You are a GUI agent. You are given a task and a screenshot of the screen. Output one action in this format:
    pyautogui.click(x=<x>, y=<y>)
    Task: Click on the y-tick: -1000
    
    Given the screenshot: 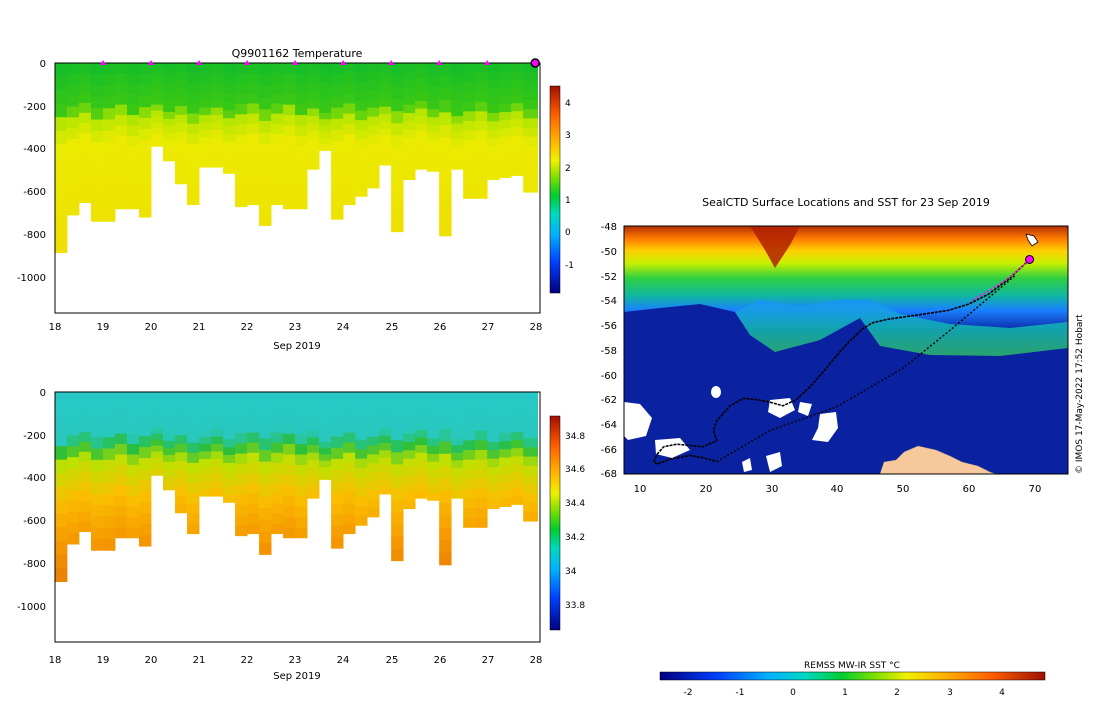 What is the action you would take?
    pyautogui.click(x=31, y=607)
    